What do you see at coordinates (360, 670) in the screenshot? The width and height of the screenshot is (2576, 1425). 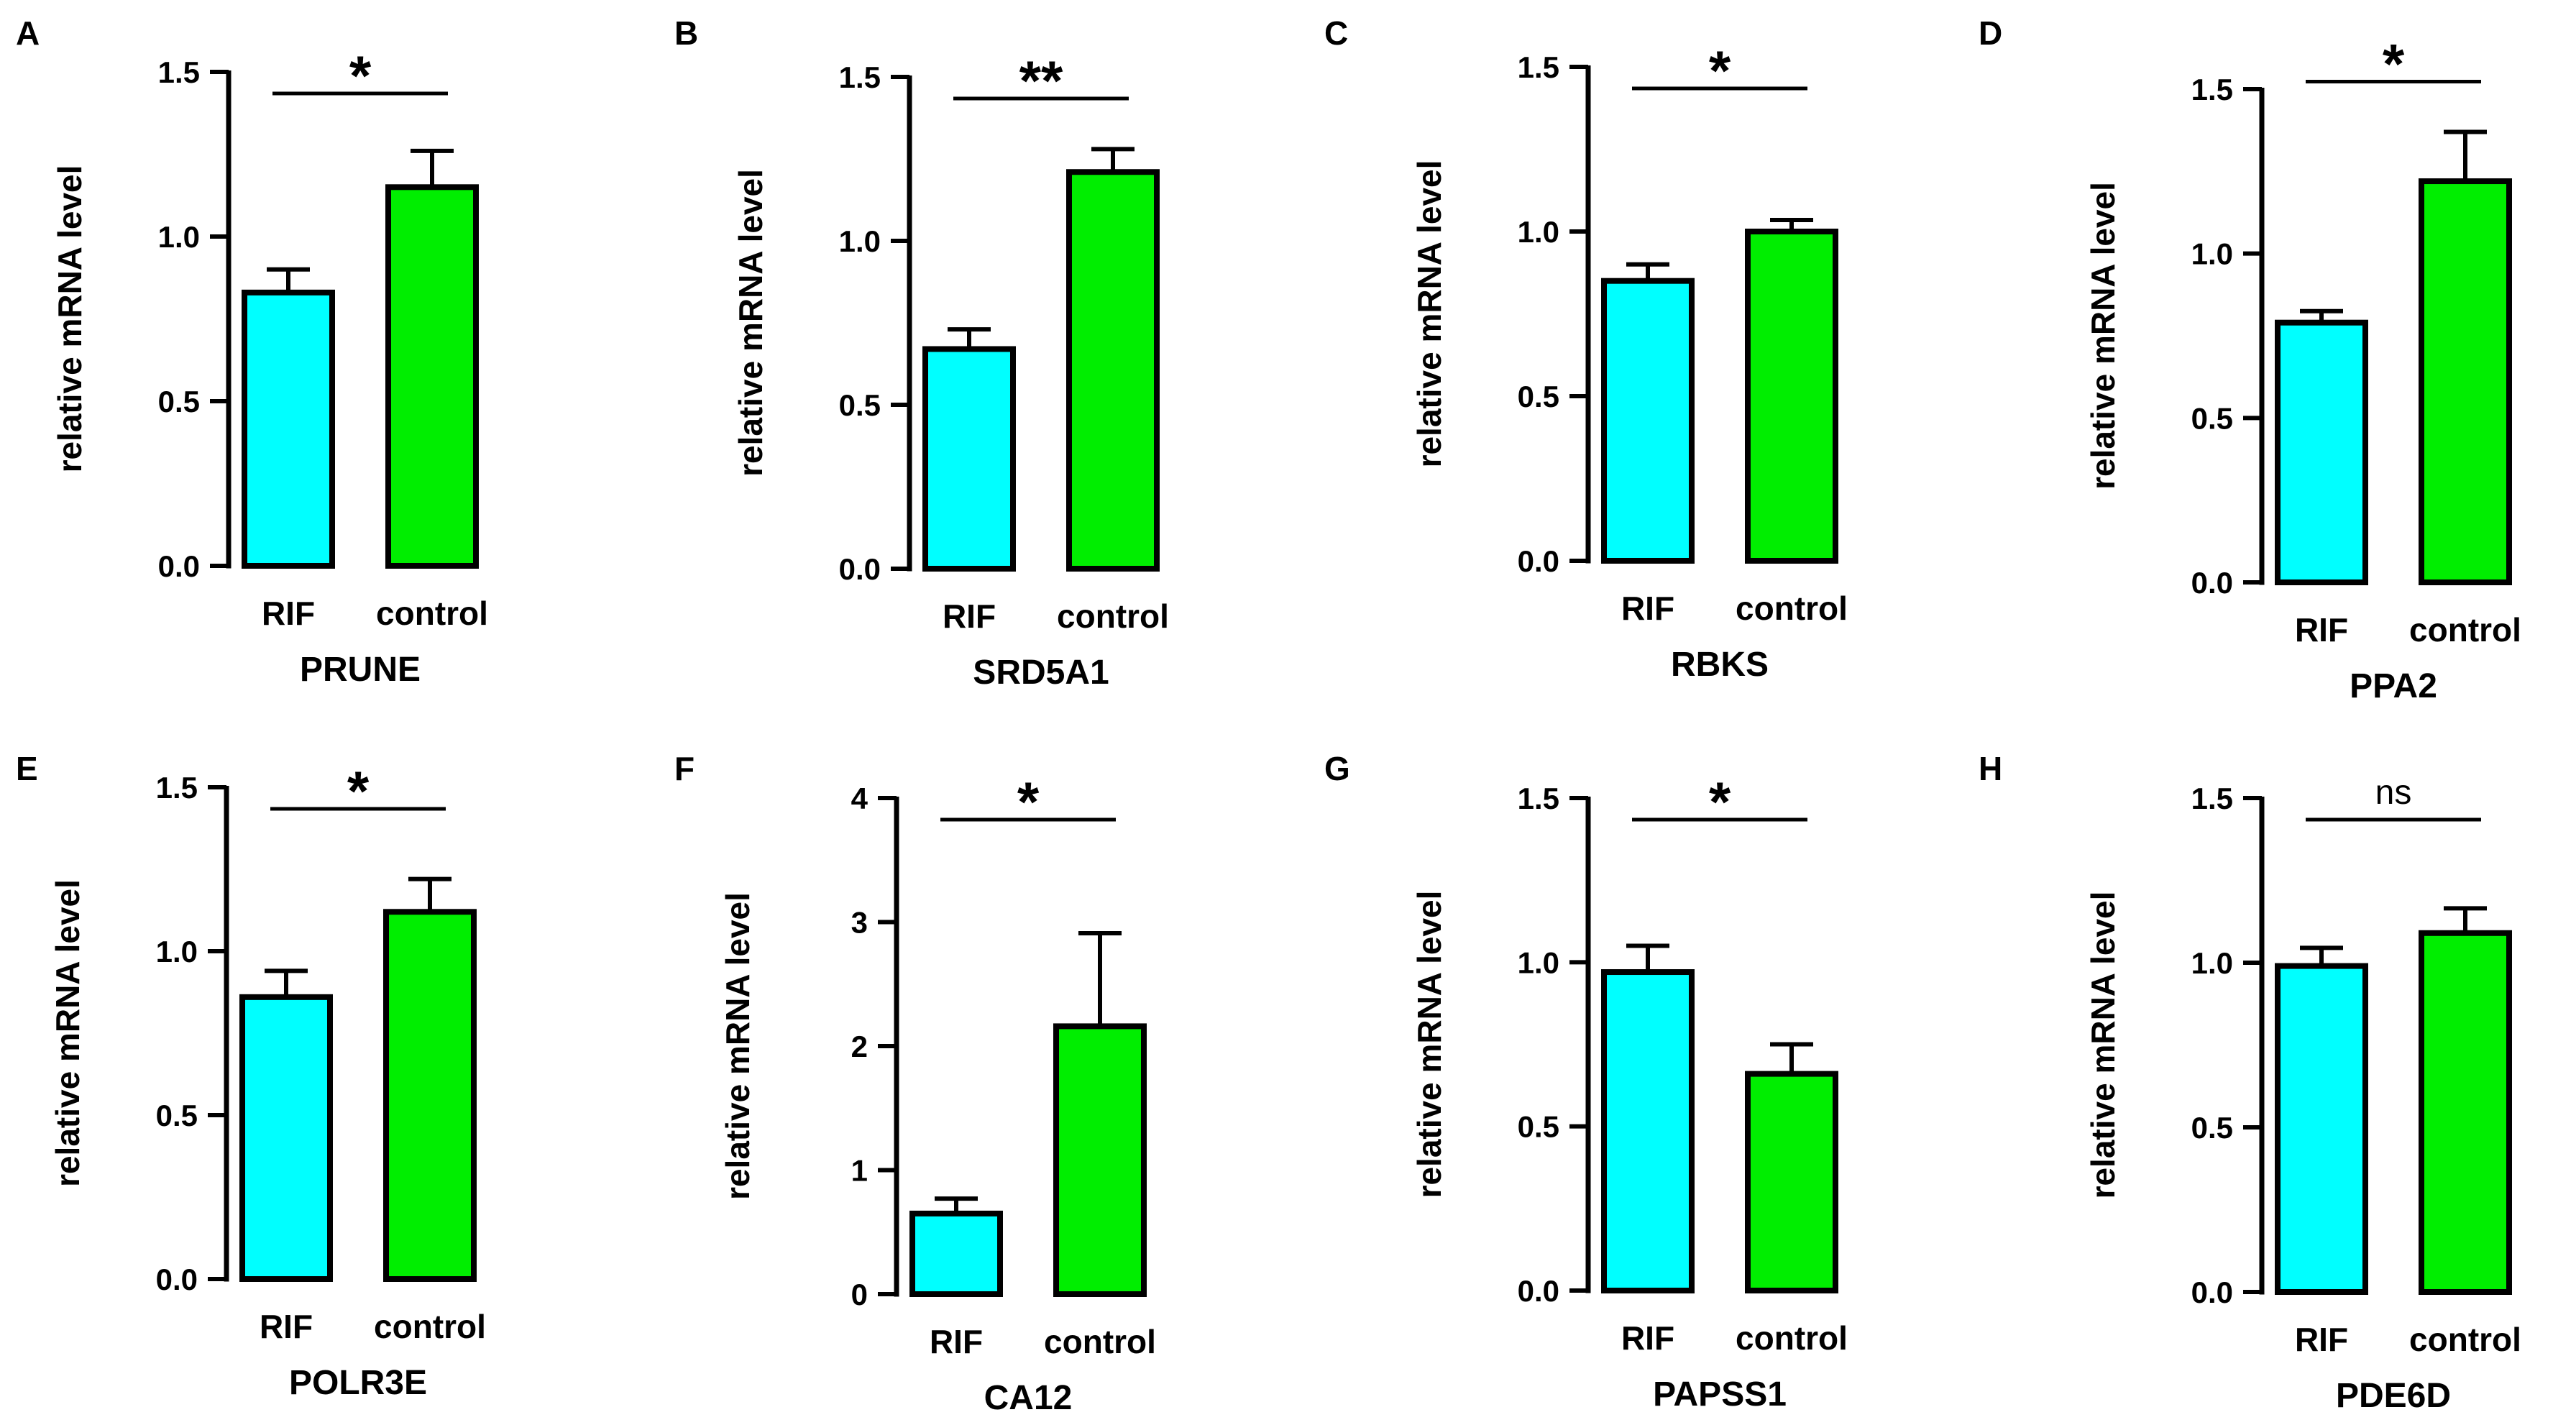 I see `gene-label: PRUNE` at bounding box center [360, 670].